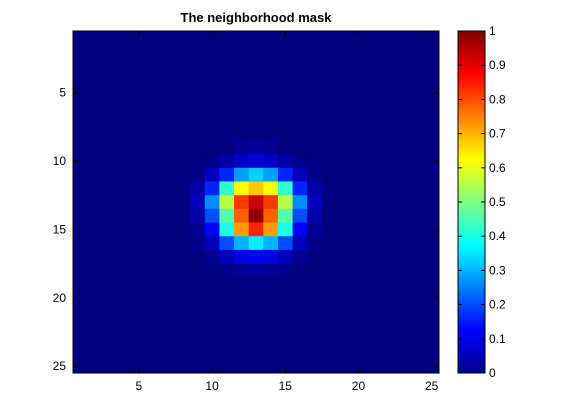  Describe the element at coordinates (257, 17) in the screenshot. I see `chart-title: The neighborhood mask` at that location.